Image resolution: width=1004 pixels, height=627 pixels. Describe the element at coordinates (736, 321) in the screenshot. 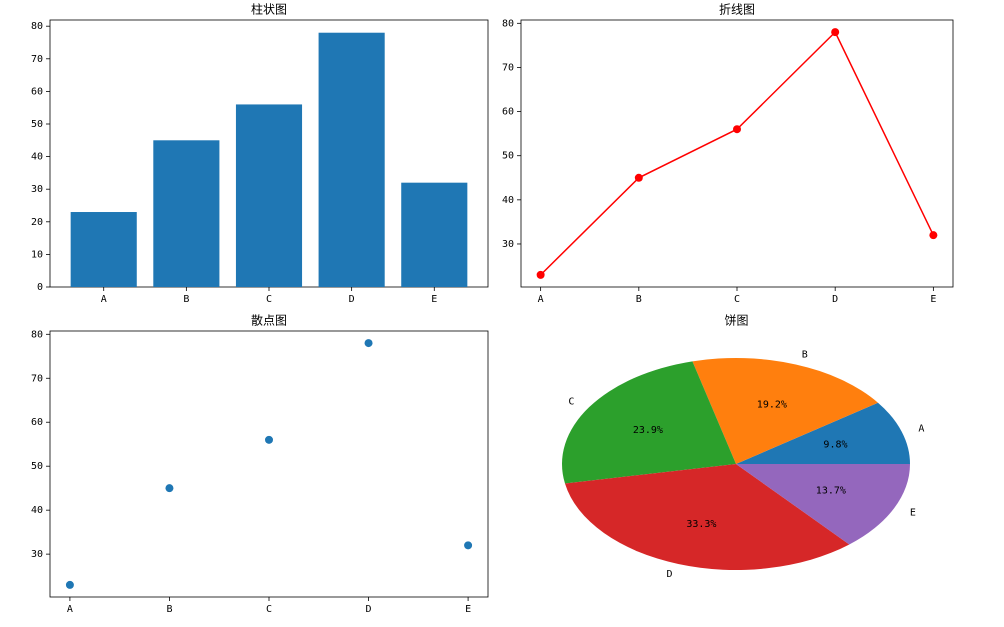

I see `chart-title: 饼图` at that location.